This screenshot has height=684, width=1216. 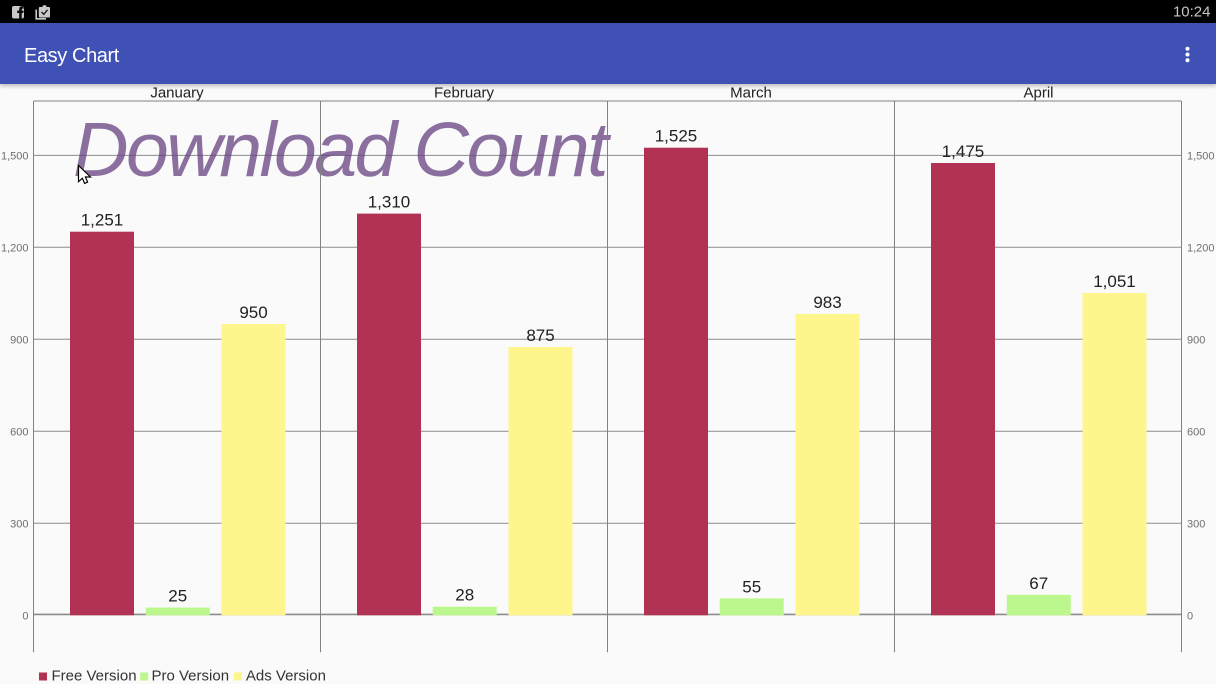 What do you see at coordinates (676, 136) in the screenshot?
I see `svg-text: 1,525` at bounding box center [676, 136].